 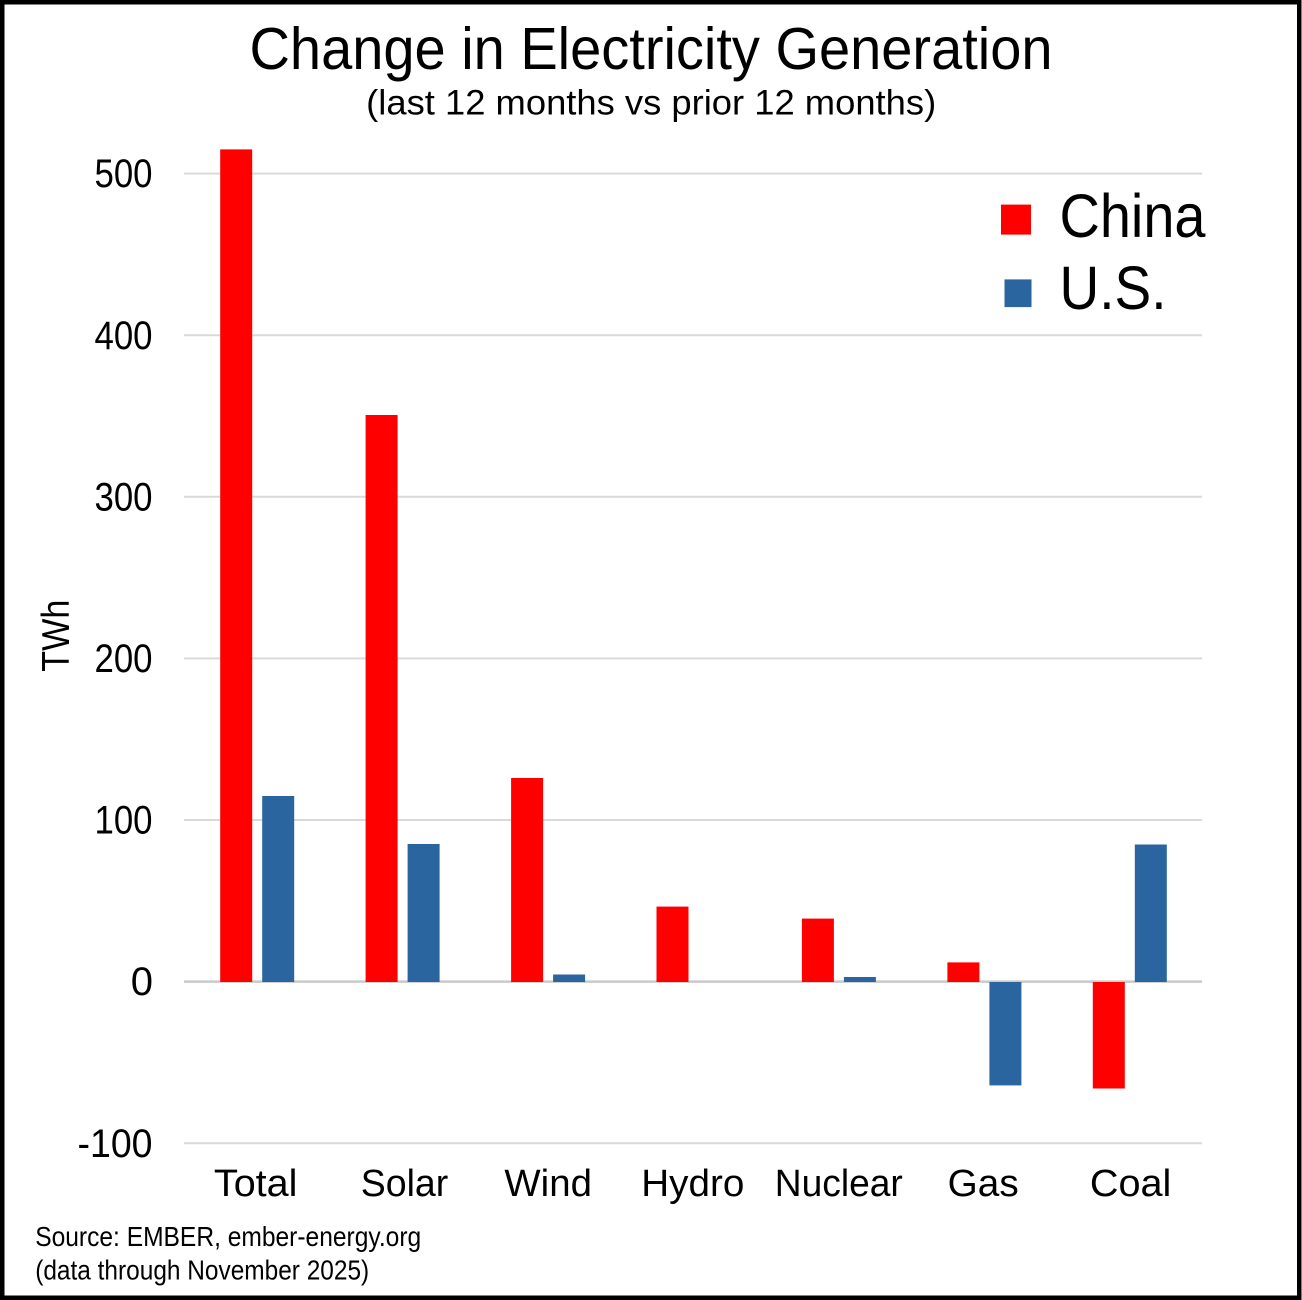 What do you see at coordinates (983, 1184) in the screenshot?
I see `svg-text: Gas` at bounding box center [983, 1184].